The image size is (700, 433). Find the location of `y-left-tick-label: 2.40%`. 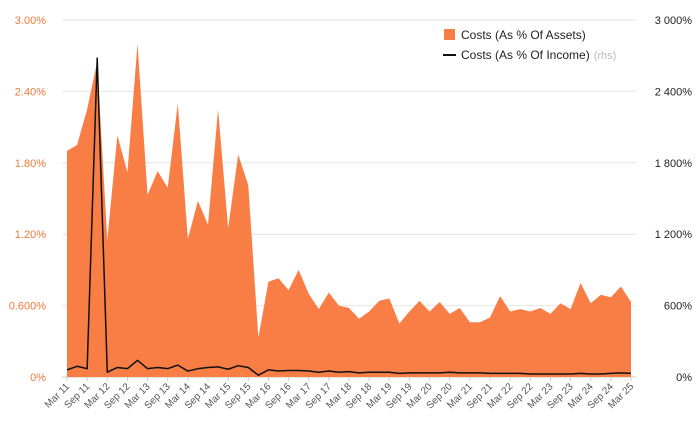

y-left-tick-label: 2.40% is located at coordinates (30, 92).